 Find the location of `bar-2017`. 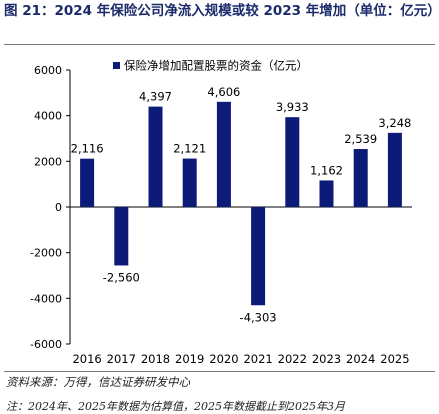

bar-2017 is located at coordinates (121, 236).